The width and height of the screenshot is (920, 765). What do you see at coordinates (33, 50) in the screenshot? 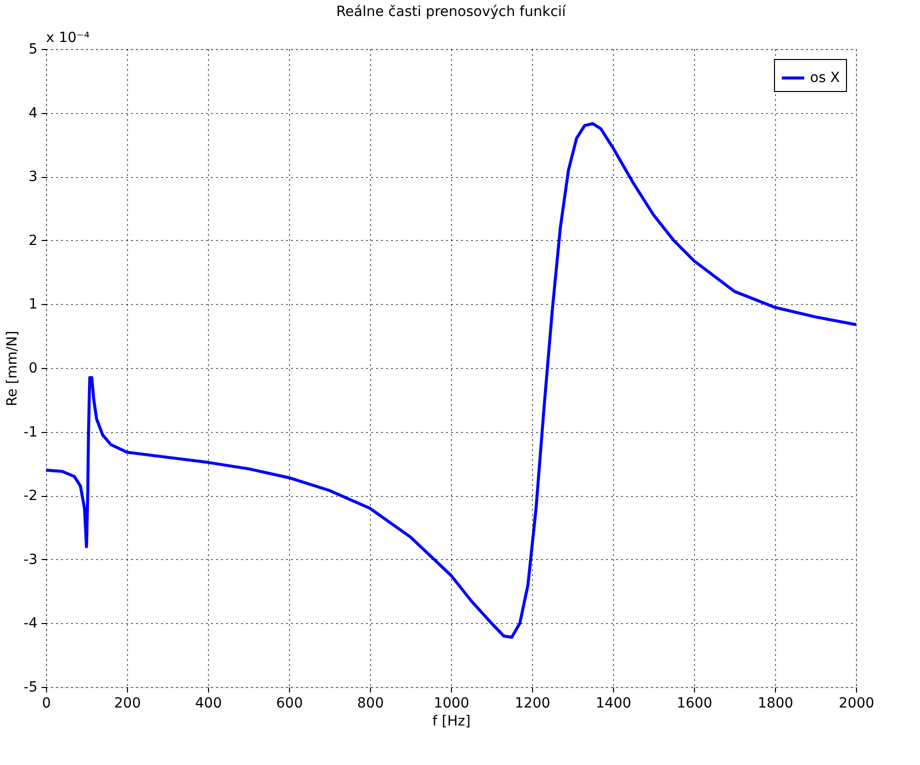
I see `y-tick-label: 5` at bounding box center [33, 50].